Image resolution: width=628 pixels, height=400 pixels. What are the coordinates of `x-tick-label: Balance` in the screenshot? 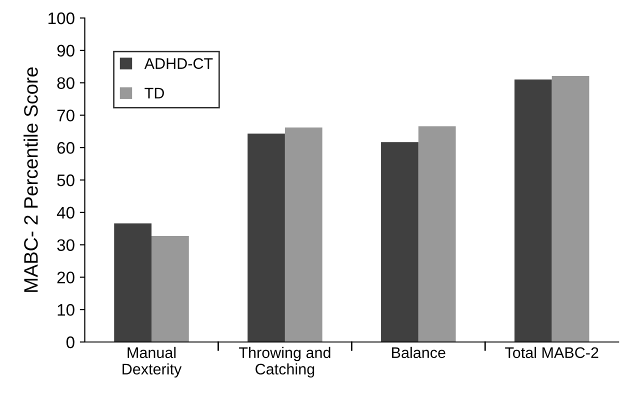 It's located at (419, 352).